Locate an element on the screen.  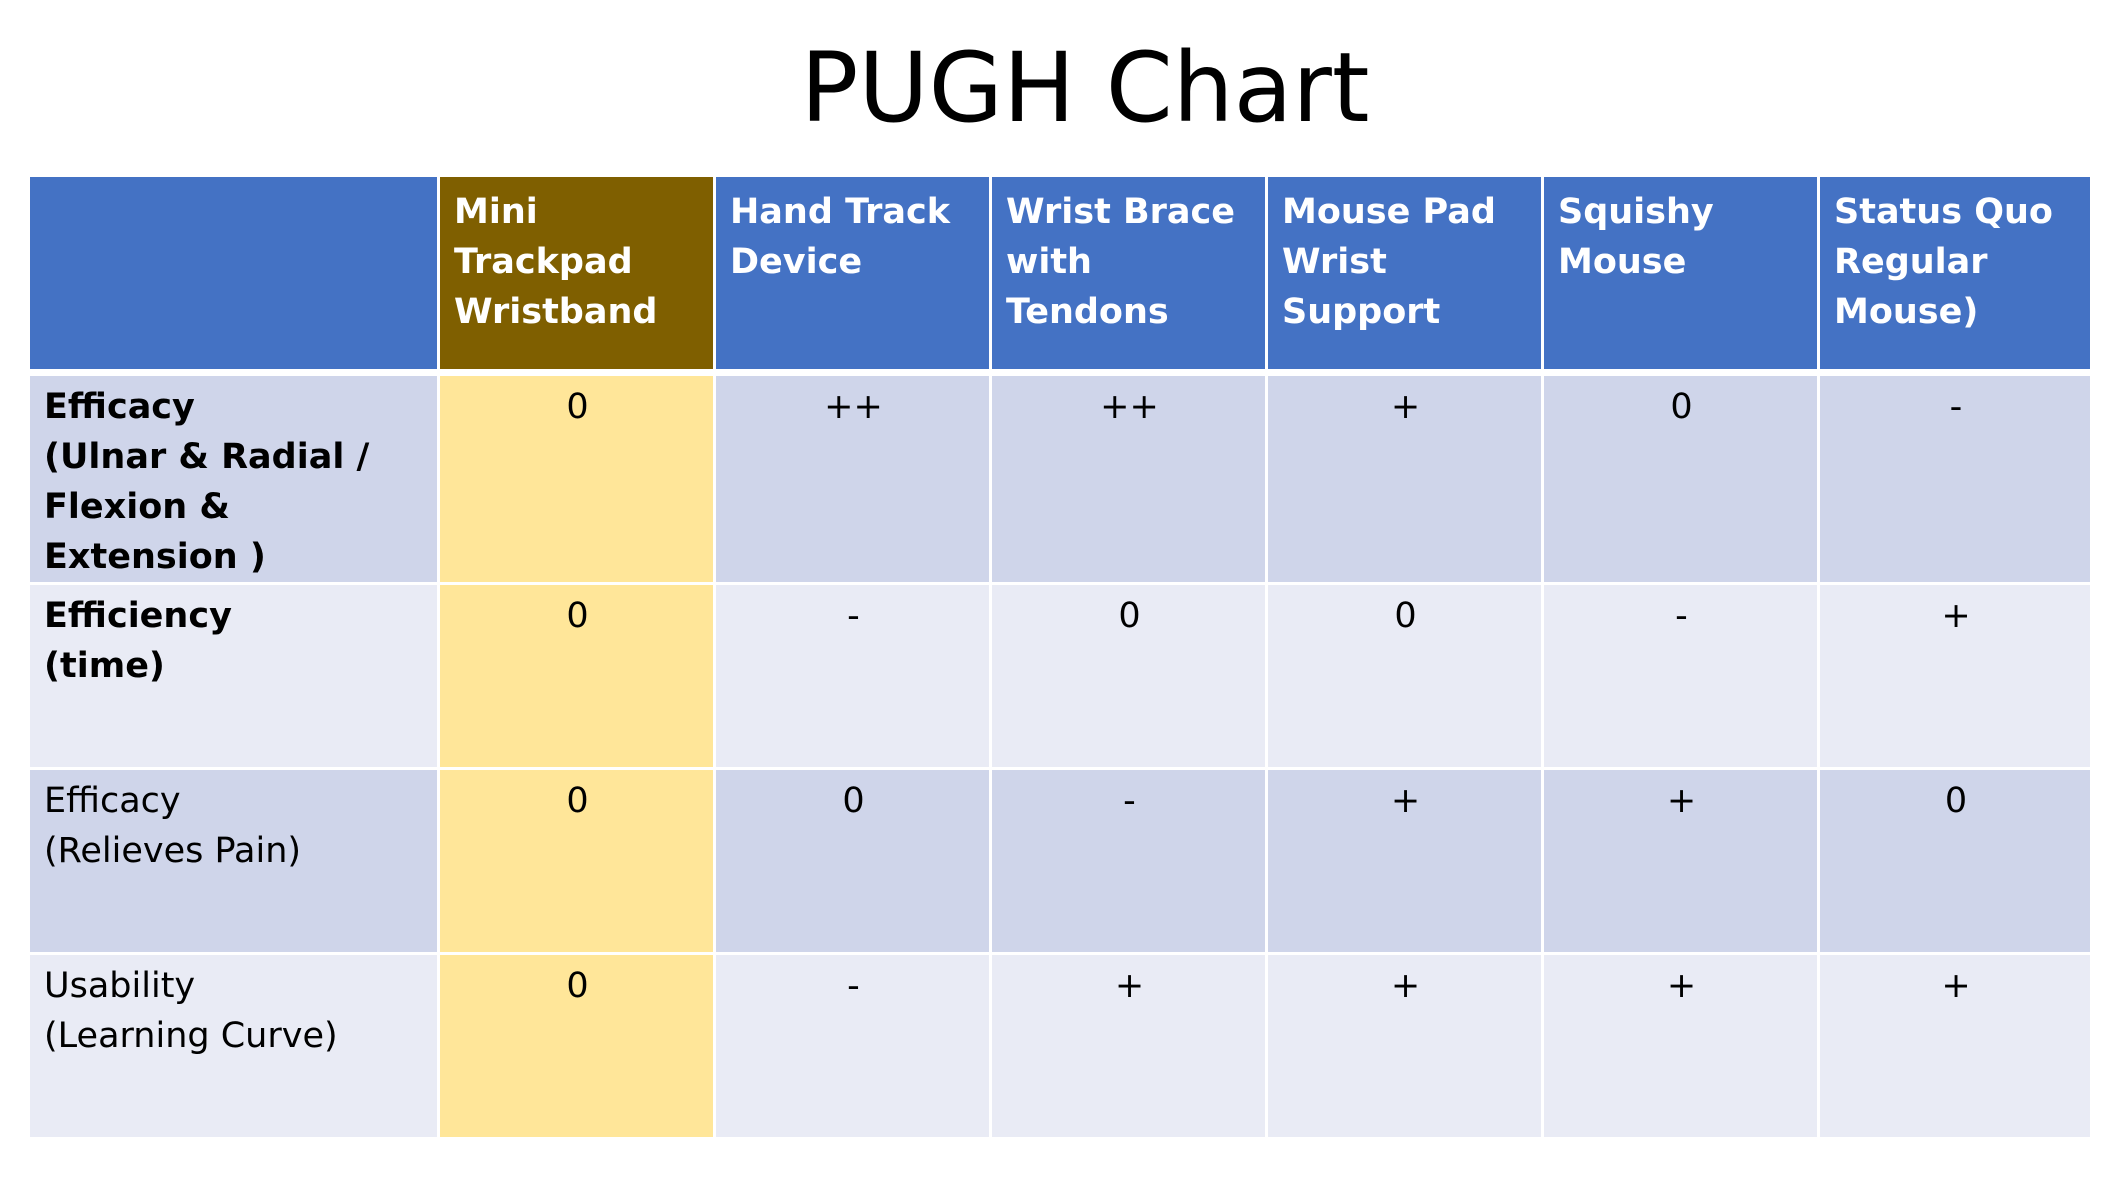
criterion-detail: (Learning Curve) is located at coordinates (191, 1036).